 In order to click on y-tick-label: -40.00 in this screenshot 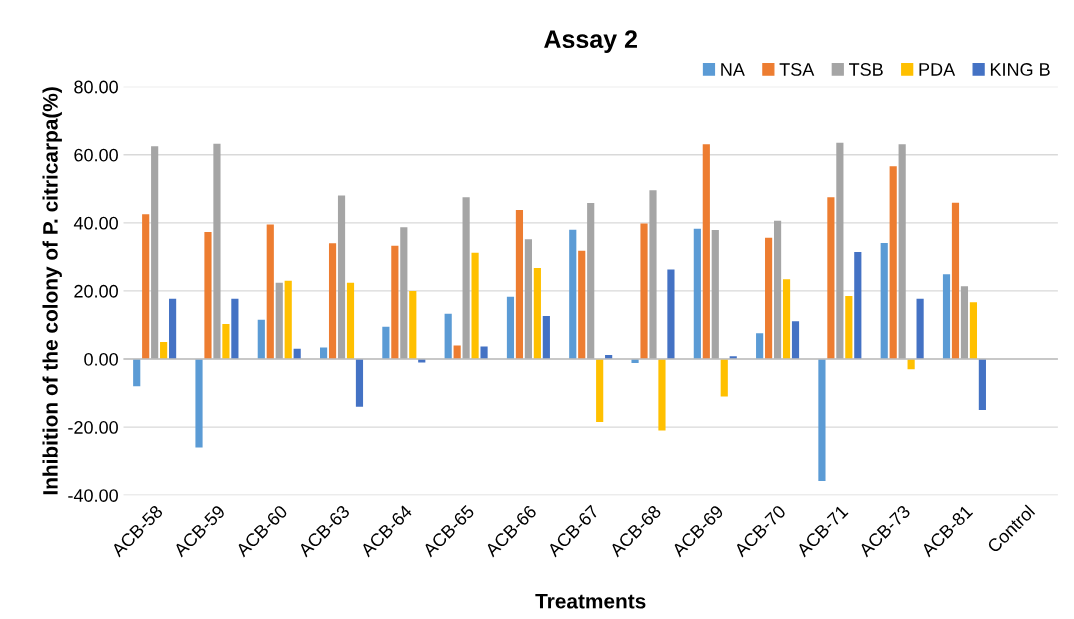, I will do `click(93, 495)`.